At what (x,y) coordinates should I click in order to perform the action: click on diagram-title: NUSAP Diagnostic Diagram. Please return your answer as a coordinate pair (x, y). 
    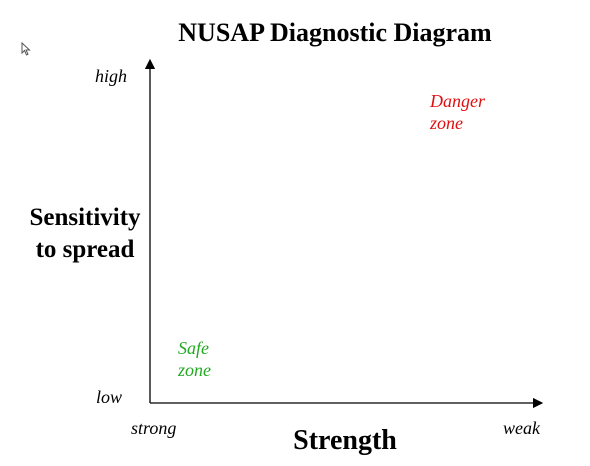
    Looking at the image, I should click on (335, 32).